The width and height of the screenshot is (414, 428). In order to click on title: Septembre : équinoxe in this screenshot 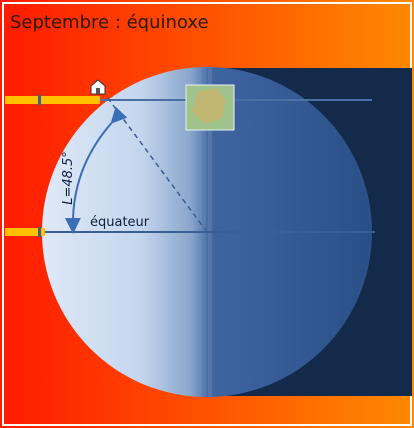, I will do `click(109, 22)`.